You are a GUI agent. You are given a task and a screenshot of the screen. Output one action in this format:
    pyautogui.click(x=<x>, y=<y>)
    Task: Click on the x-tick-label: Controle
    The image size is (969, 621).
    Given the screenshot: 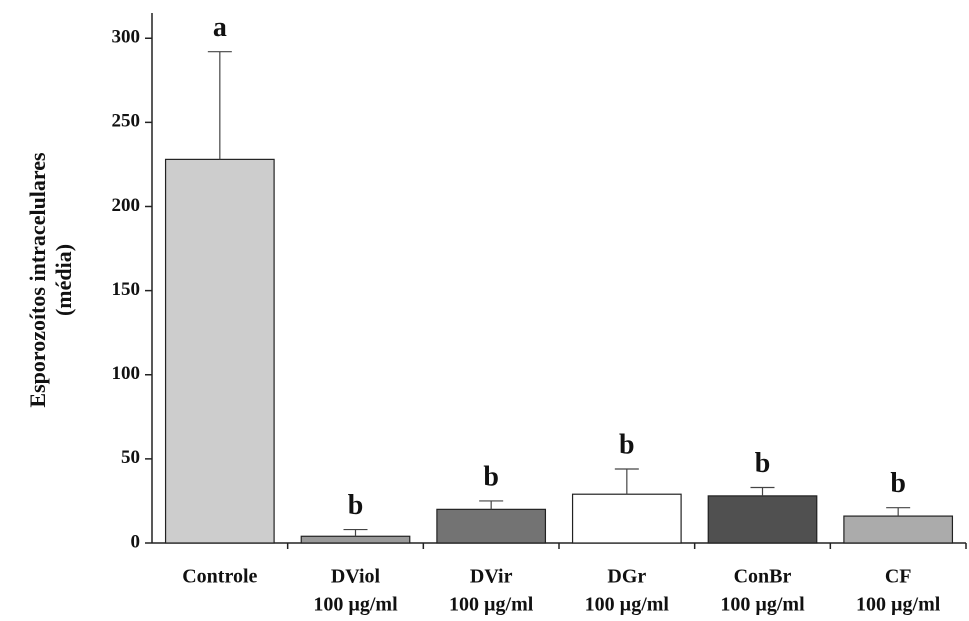 What is the action you would take?
    pyautogui.click(x=219, y=577)
    